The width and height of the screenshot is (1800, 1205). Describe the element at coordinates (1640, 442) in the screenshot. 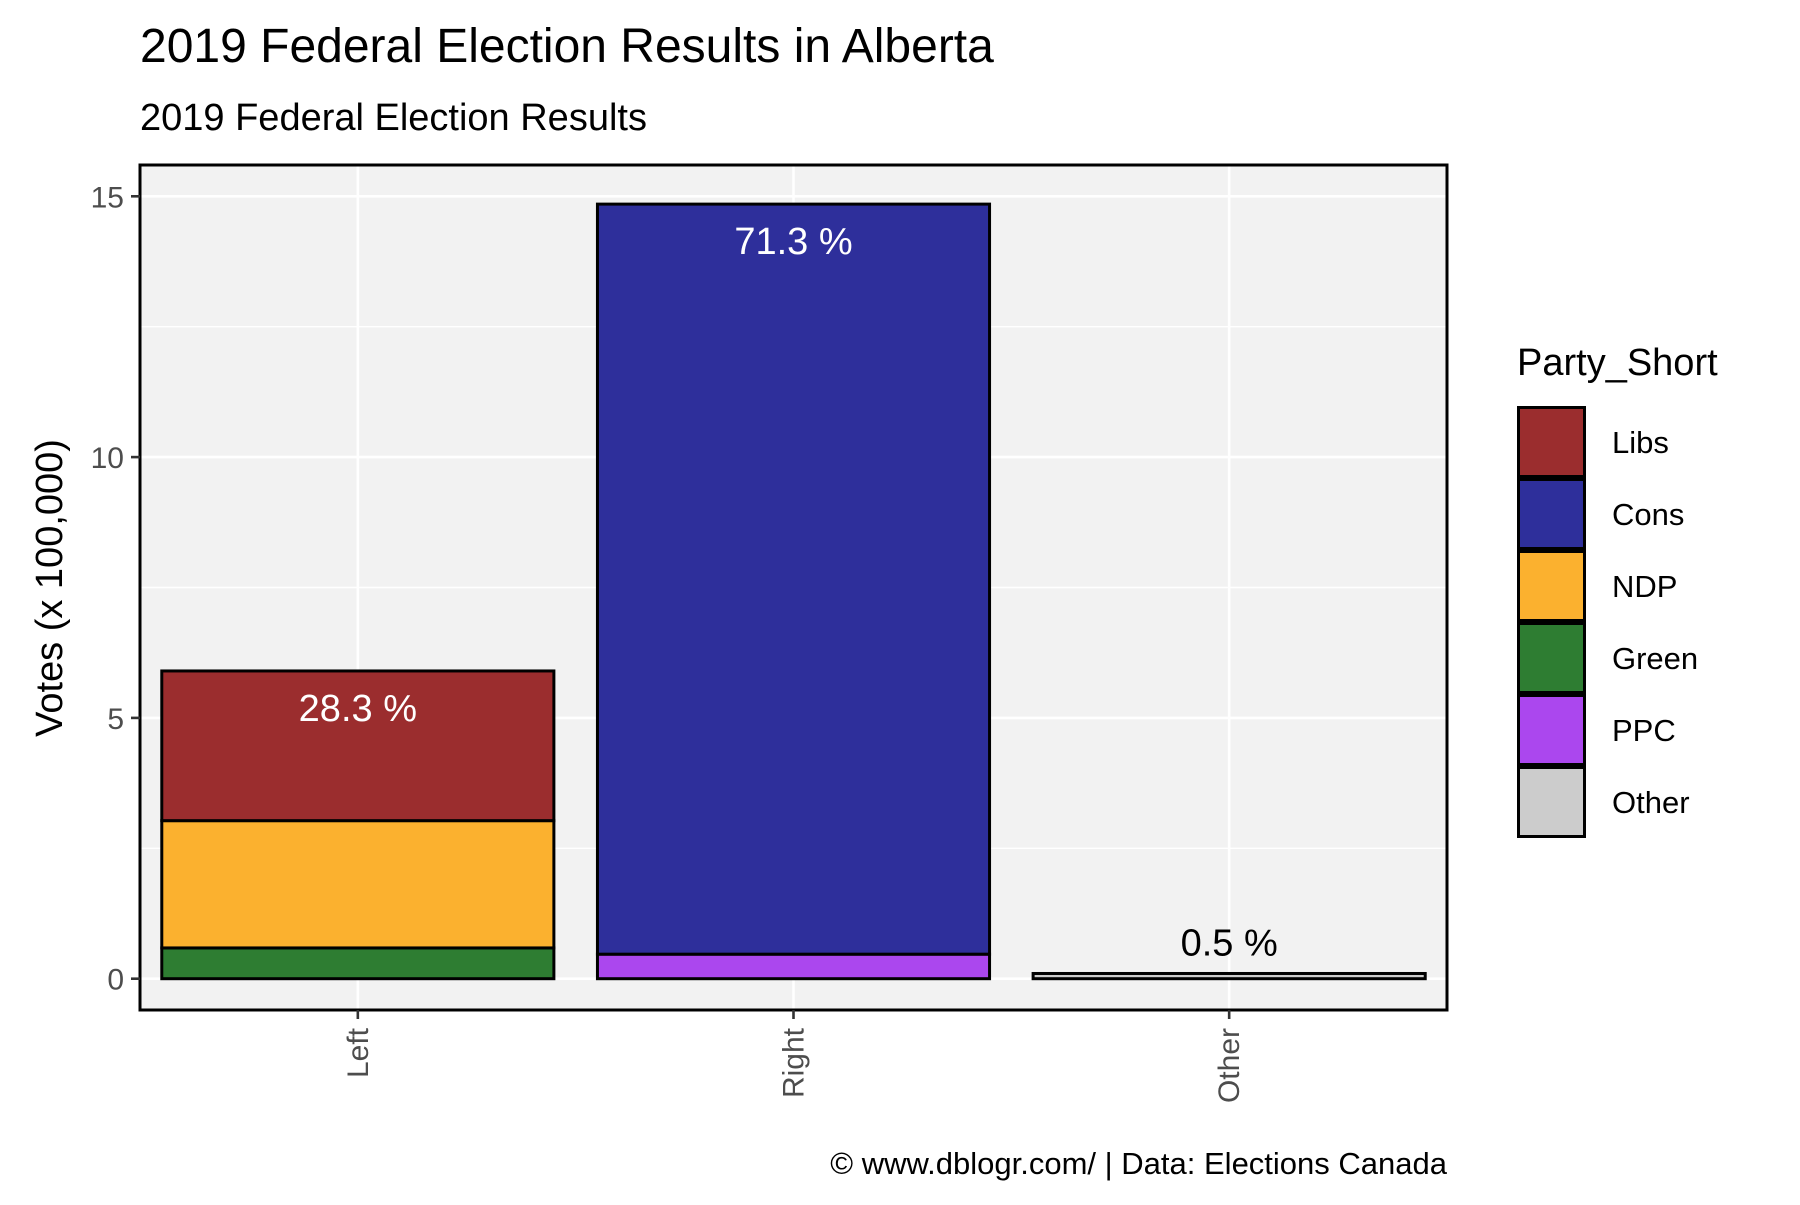

I see `legend-label-libs: Libs` at that location.